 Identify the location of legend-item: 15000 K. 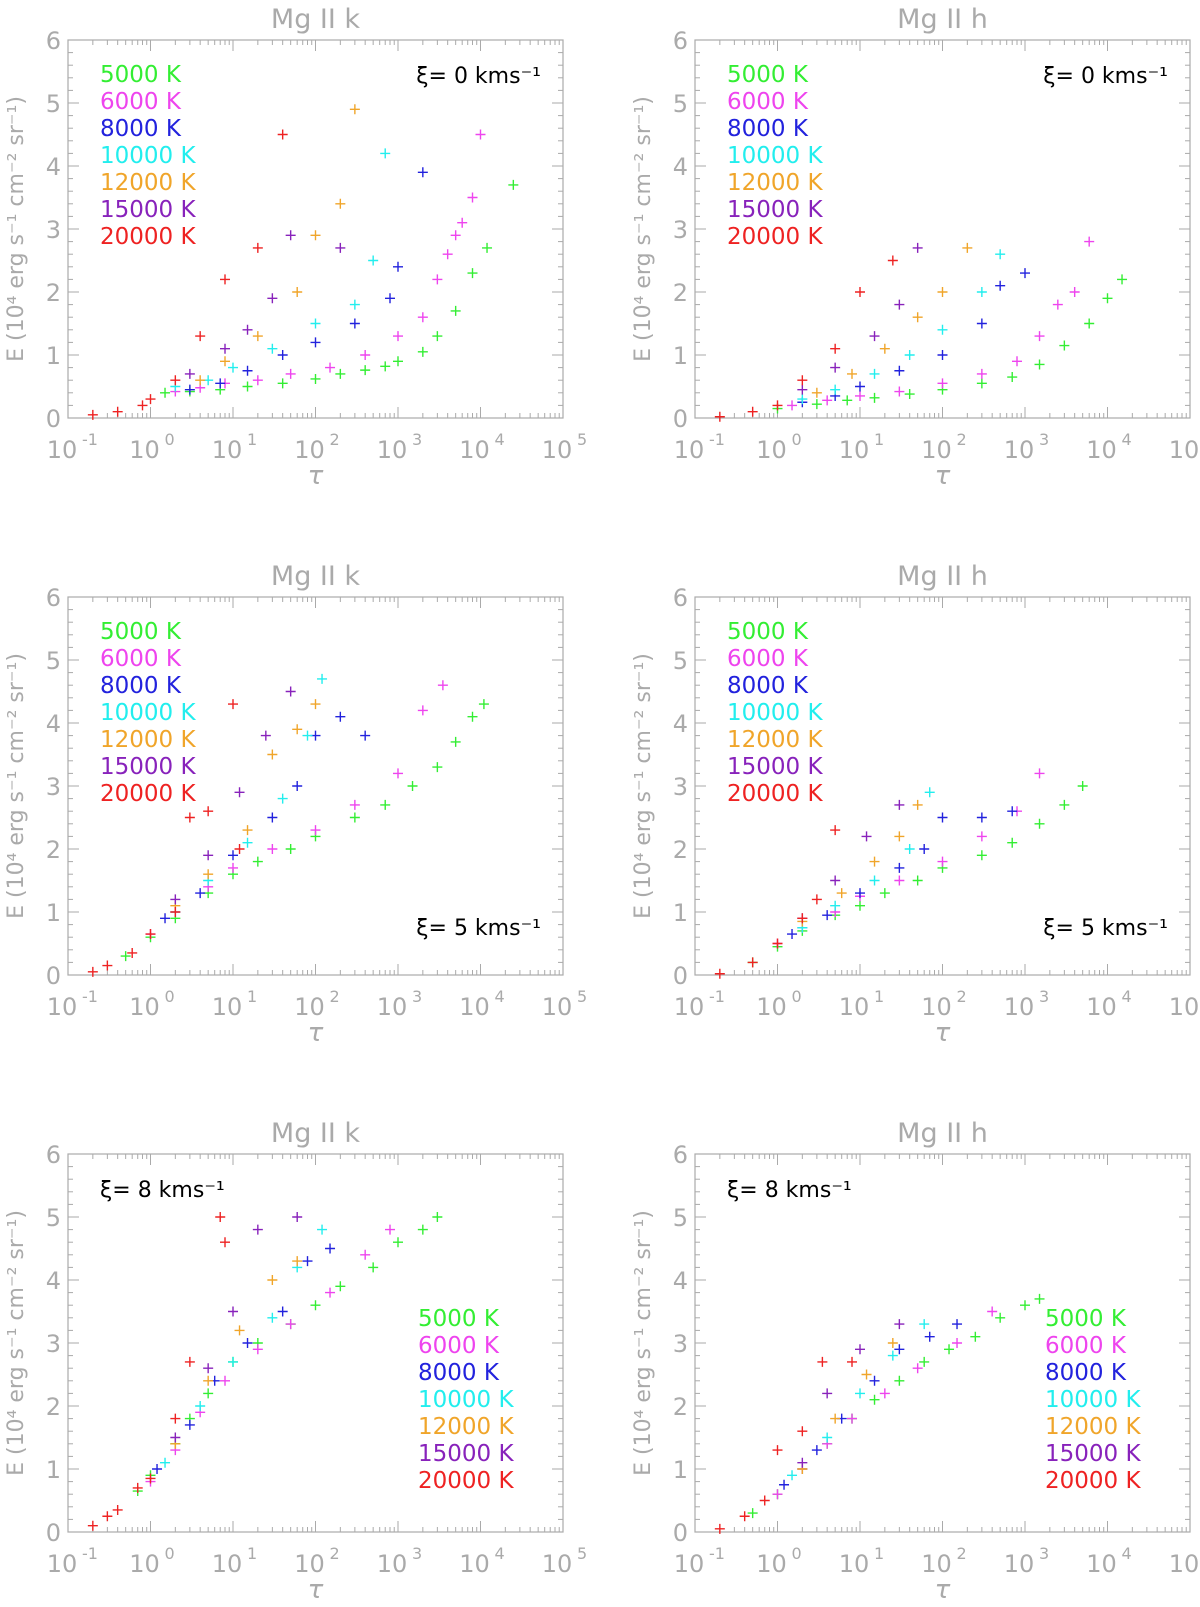
(466, 1454).